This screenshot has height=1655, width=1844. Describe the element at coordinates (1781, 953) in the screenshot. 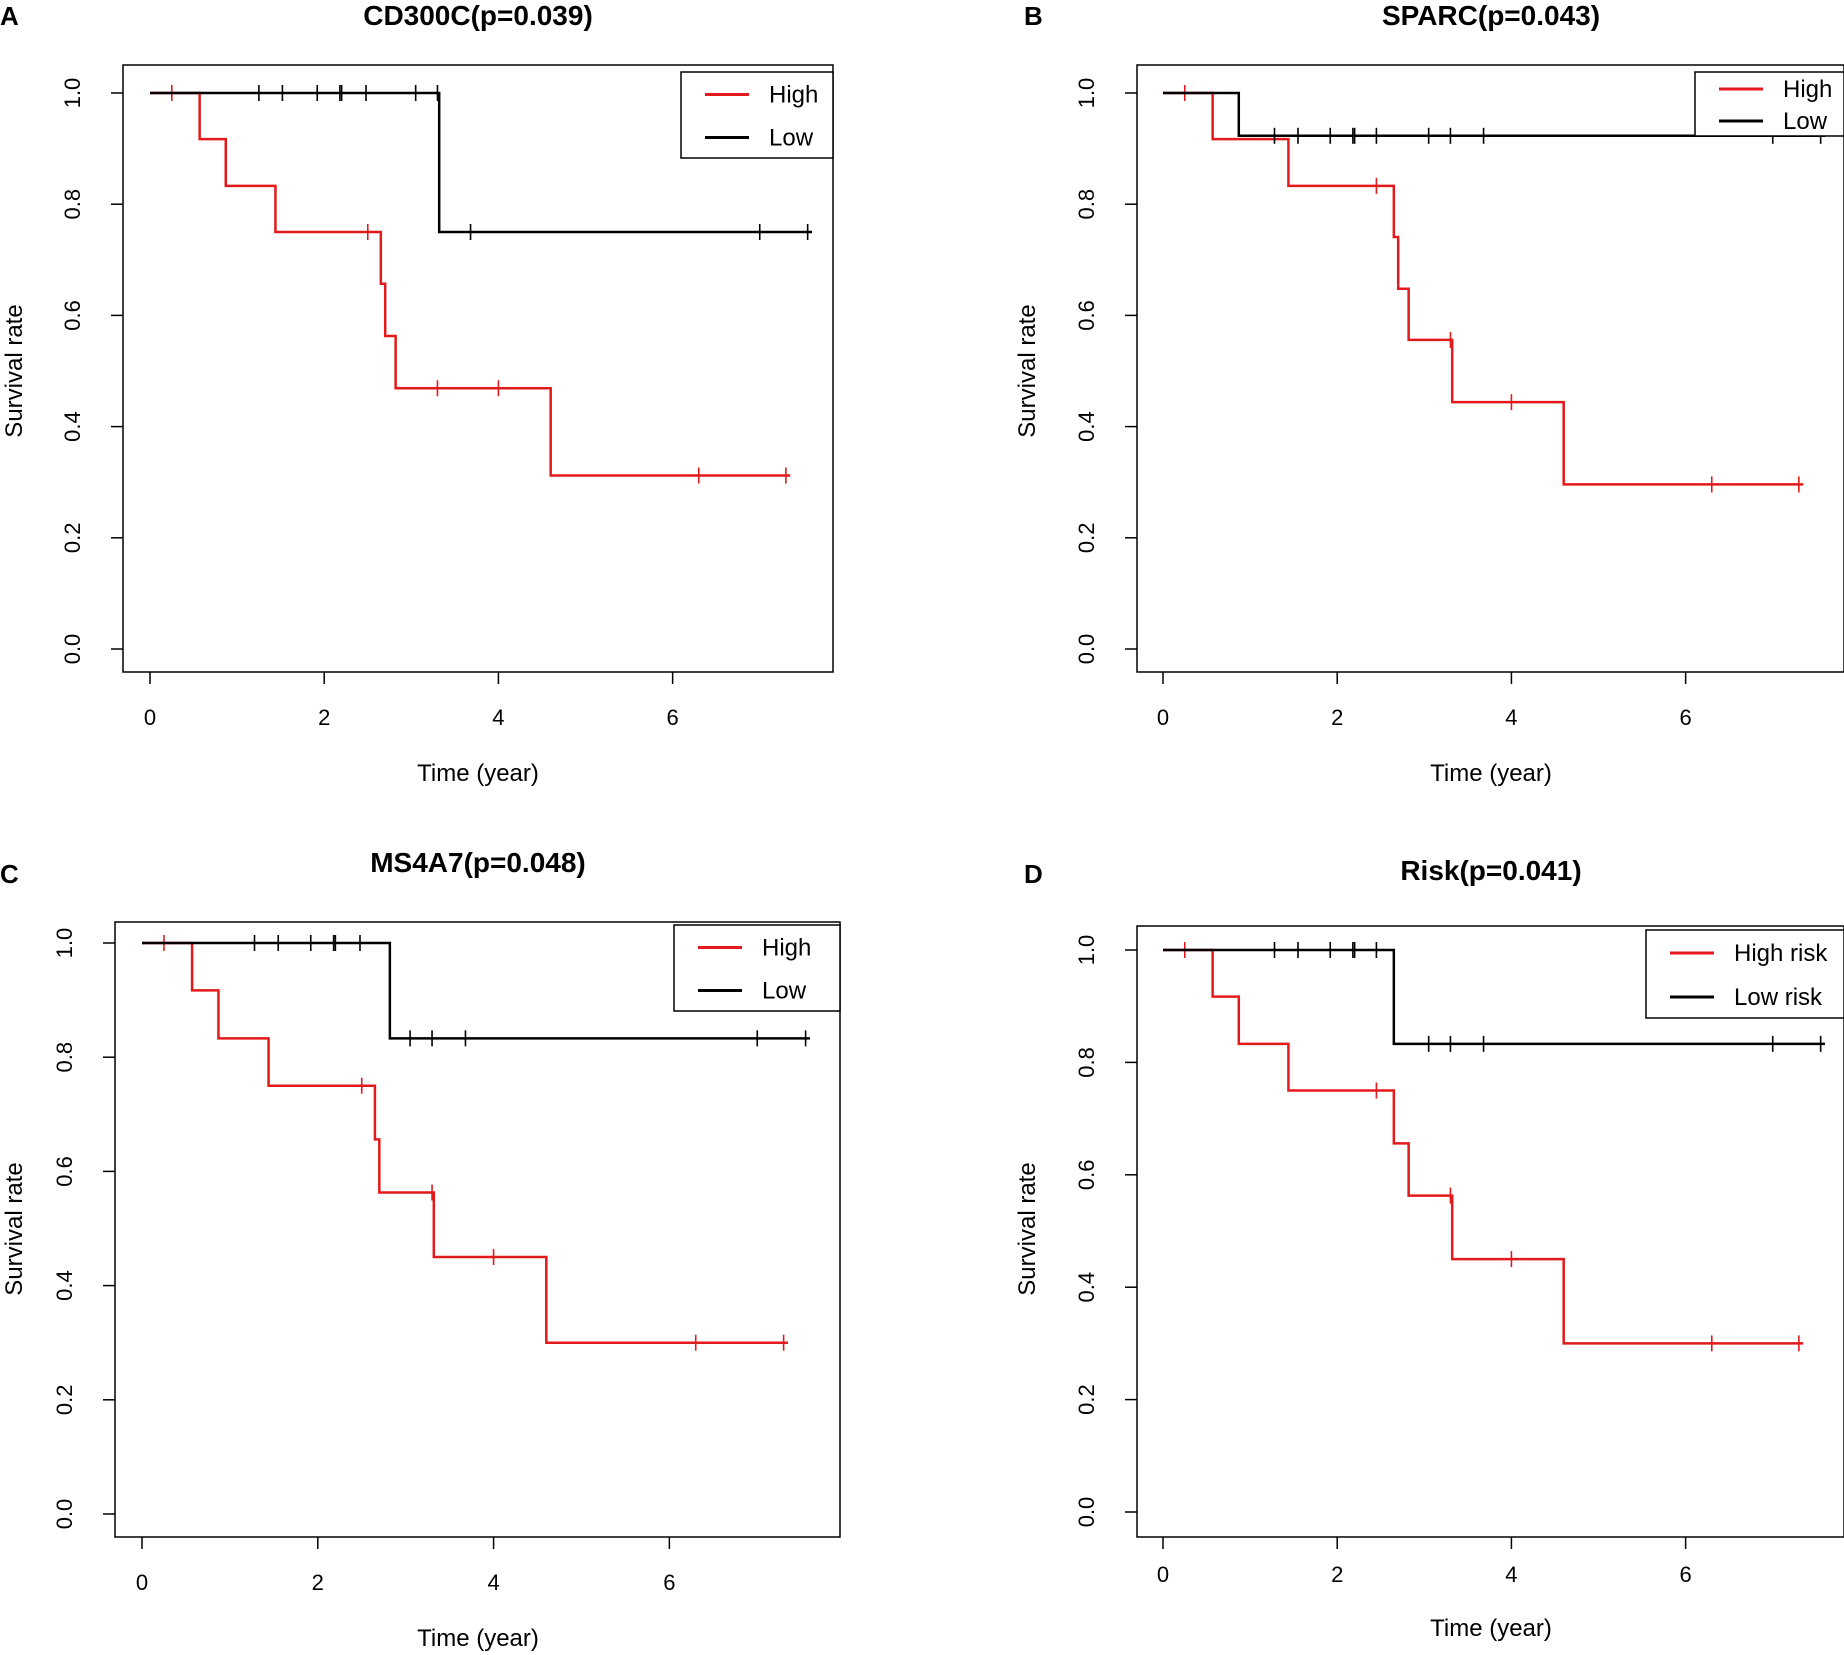

I see `legend-label: High risk` at that location.